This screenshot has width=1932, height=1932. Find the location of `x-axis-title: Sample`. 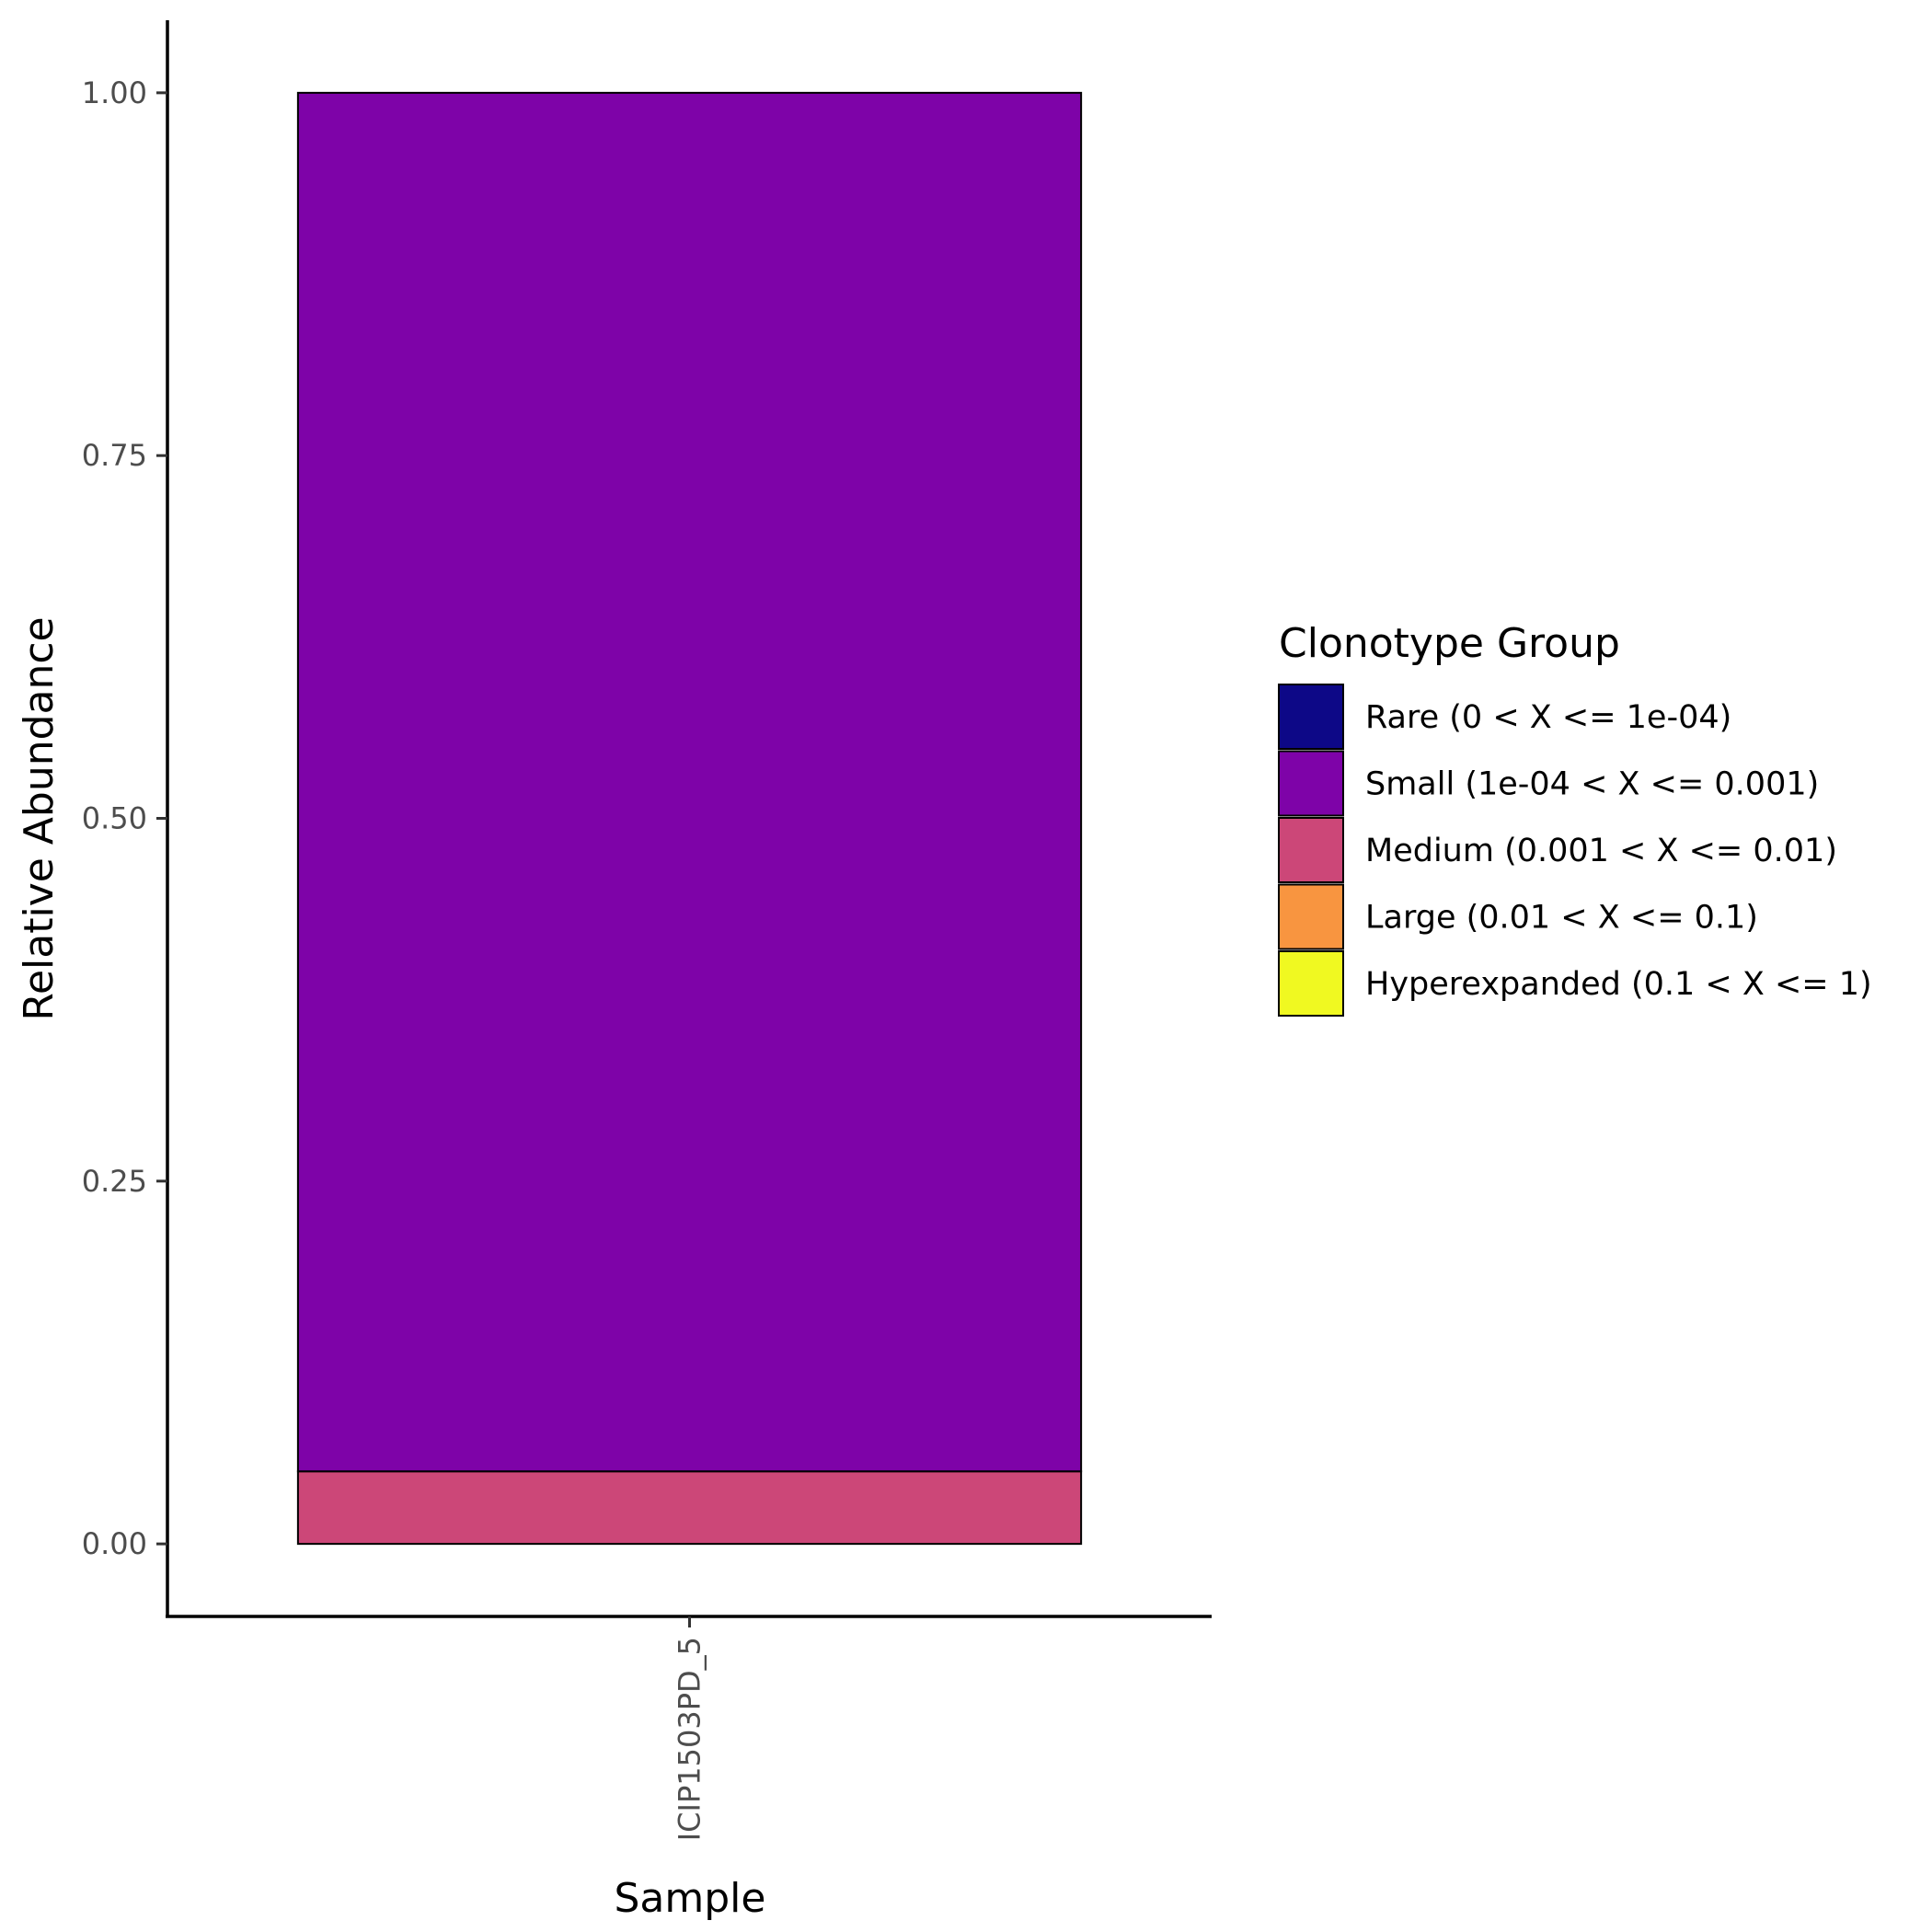

x-axis-title: Sample is located at coordinates (690, 1898).